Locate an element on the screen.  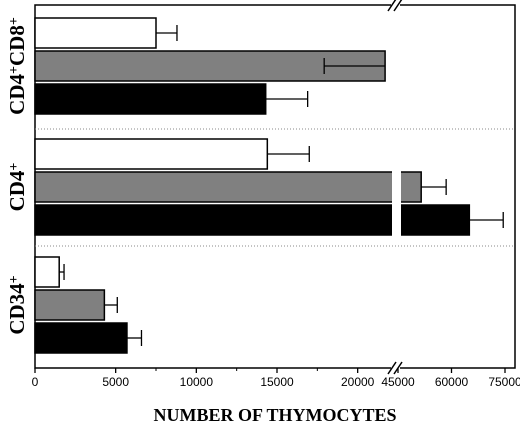
group-label-1: CD4+CD8+ is located at coordinates (17, 66).